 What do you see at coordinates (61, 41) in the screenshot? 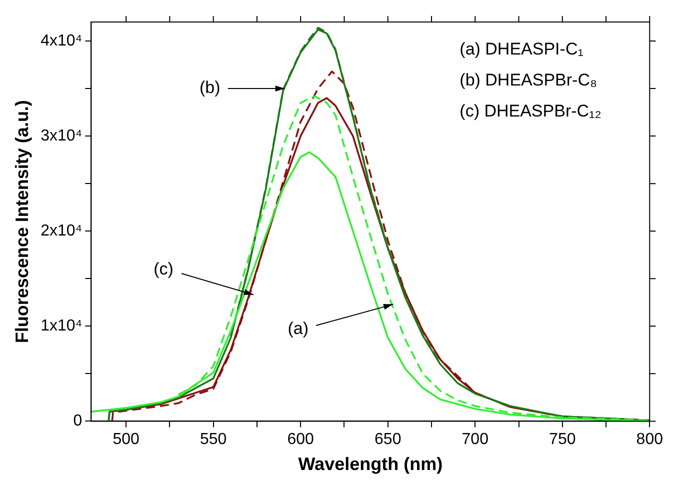
I see `y-tick-label: 4x10⁴` at bounding box center [61, 41].